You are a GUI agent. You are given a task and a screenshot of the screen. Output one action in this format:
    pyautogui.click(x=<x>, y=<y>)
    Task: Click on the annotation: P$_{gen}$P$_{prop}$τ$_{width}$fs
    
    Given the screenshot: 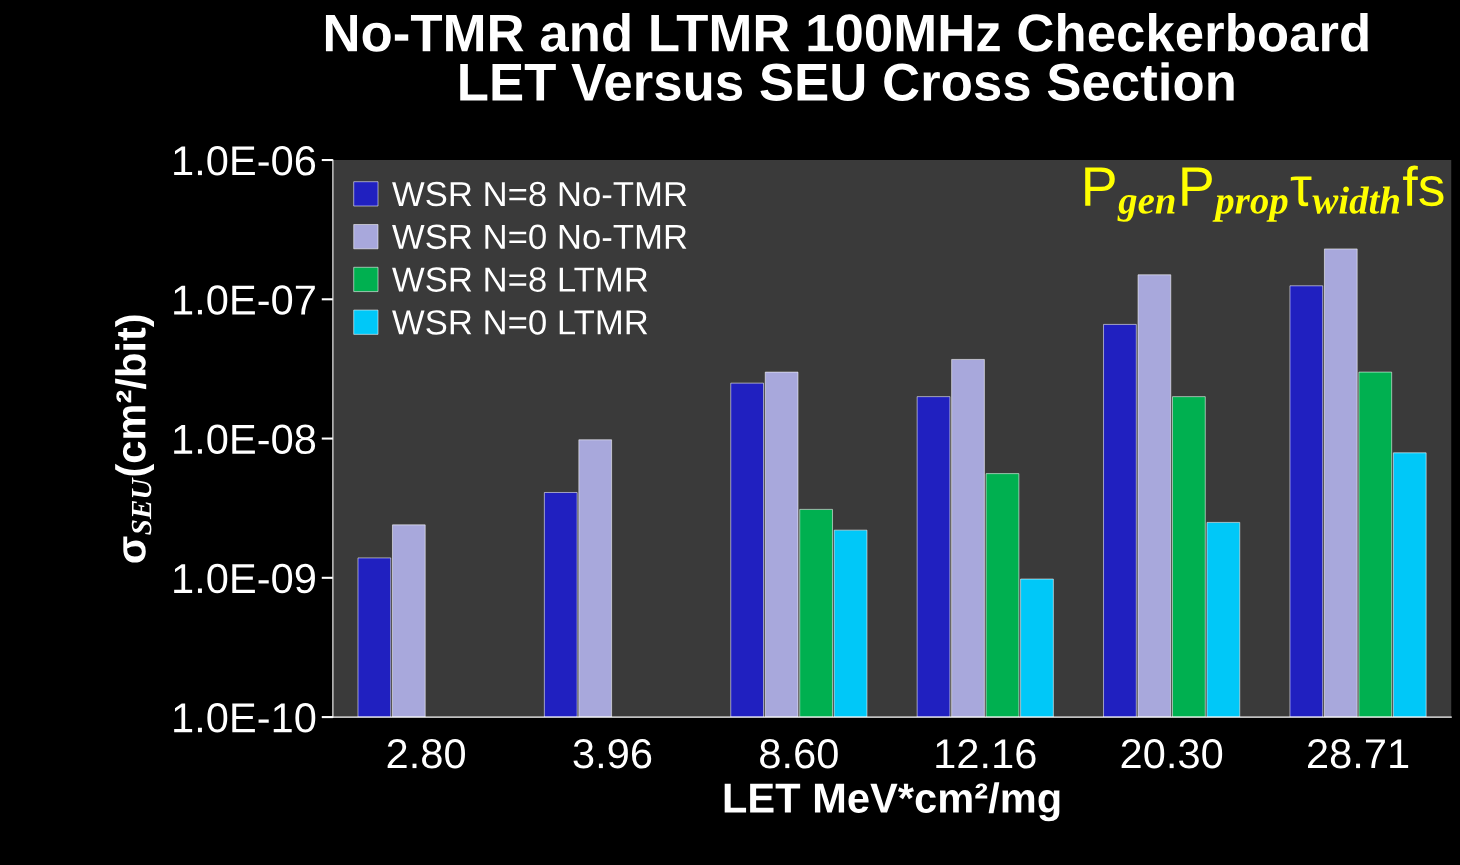 What is the action you would take?
    pyautogui.click(x=1264, y=193)
    